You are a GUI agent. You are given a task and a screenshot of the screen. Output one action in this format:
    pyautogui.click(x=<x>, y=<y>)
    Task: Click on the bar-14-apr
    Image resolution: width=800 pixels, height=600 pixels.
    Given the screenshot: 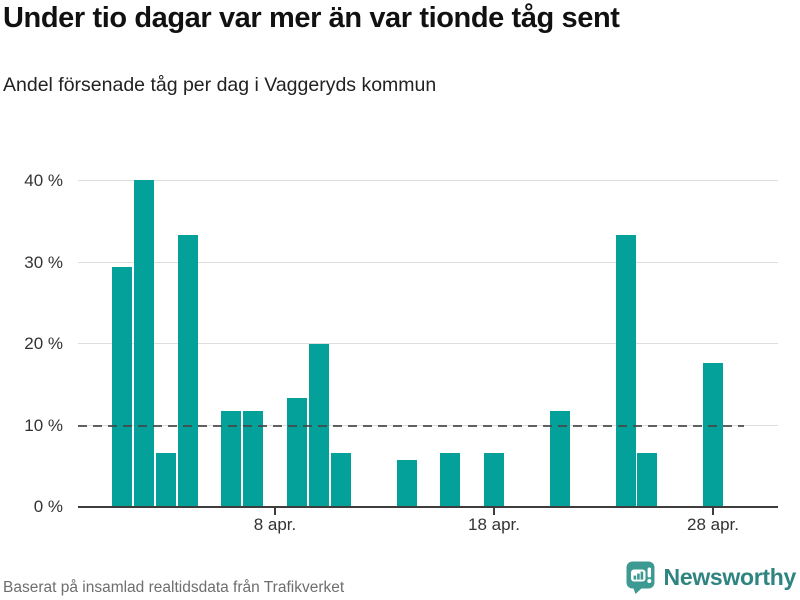 What is the action you would take?
    pyautogui.click(x=407, y=483)
    